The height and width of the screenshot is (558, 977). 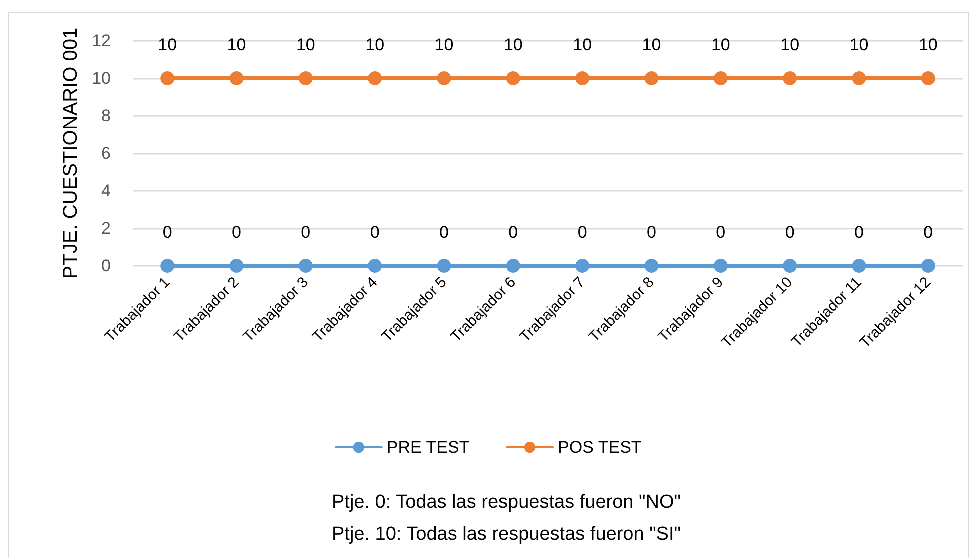 I want to click on y-tick-label: 2, so click(x=106, y=228).